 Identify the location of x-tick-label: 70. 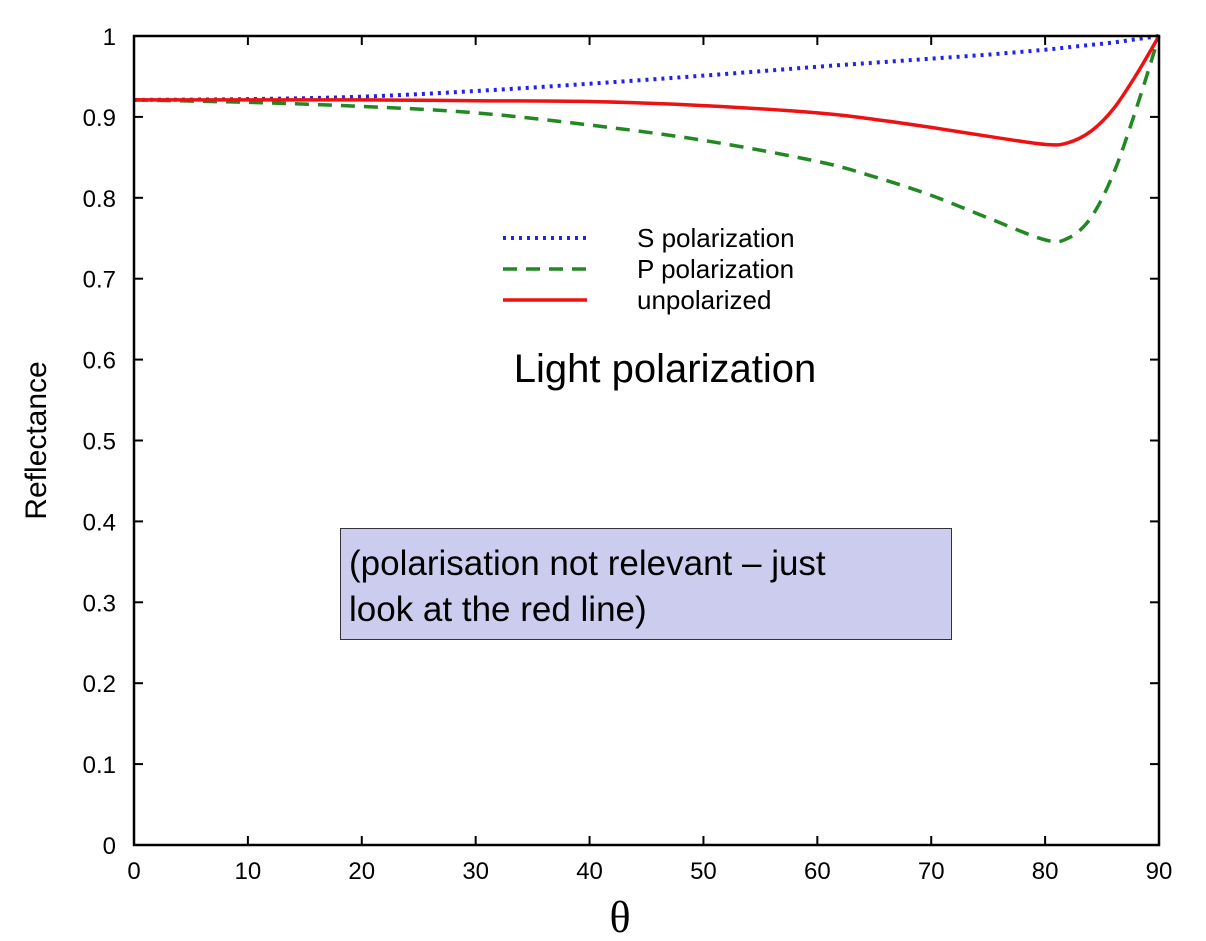
(931, 871).